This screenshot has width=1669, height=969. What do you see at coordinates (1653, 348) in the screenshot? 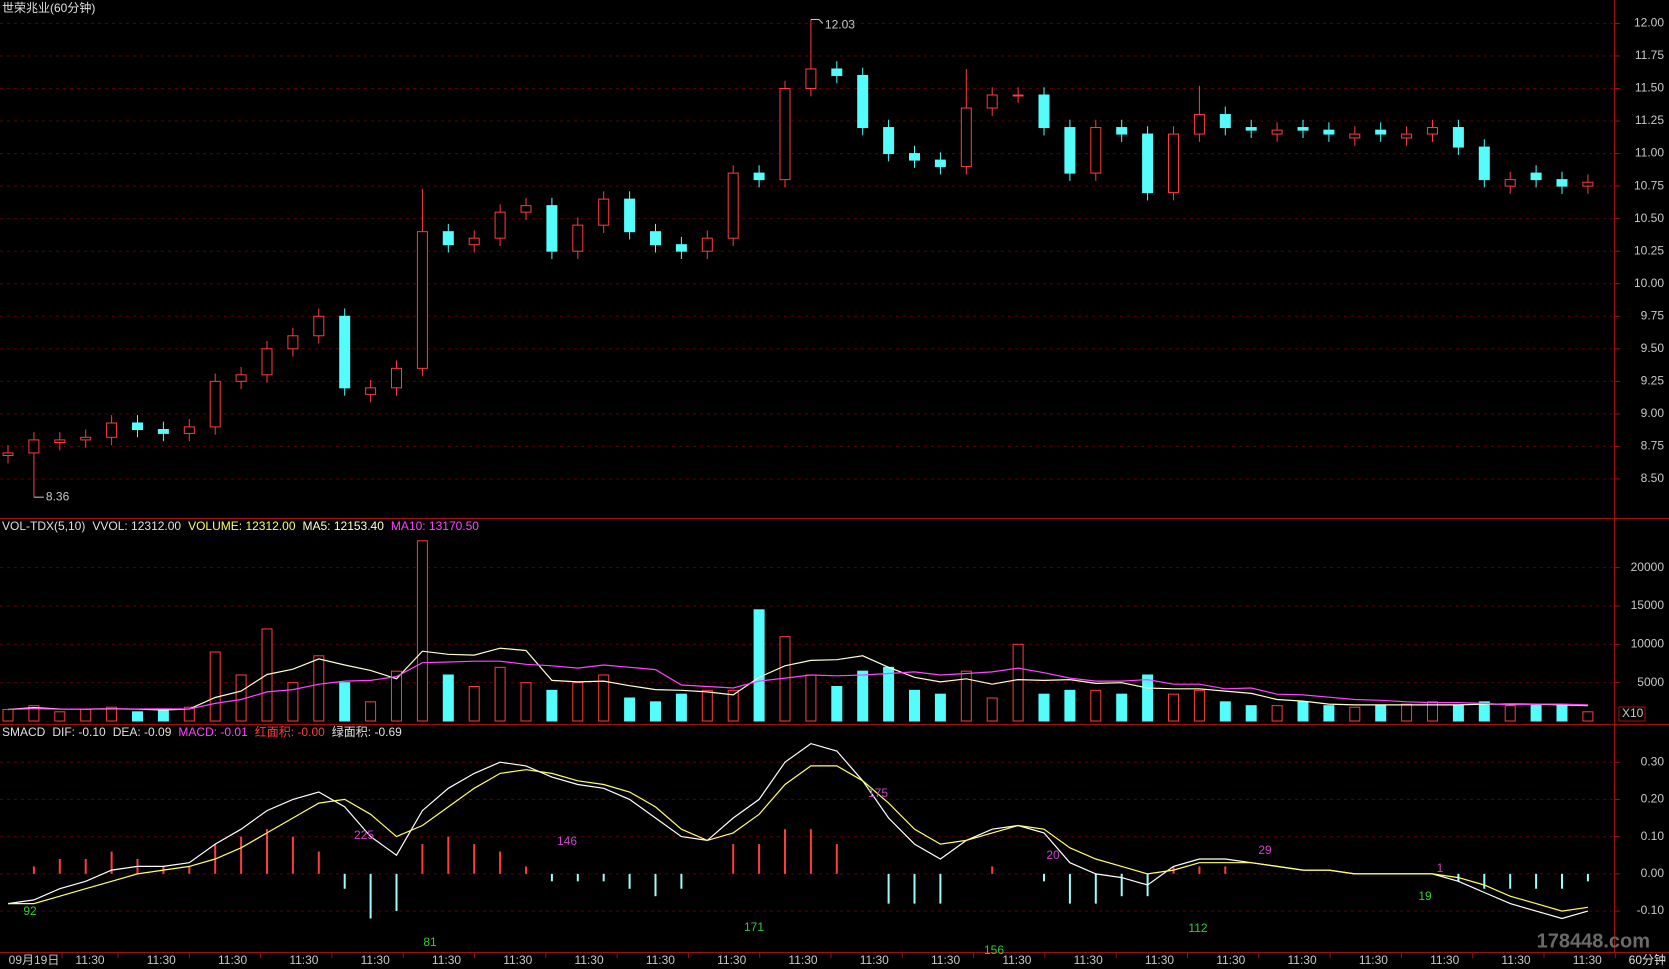
I see `y-tick-label: 9.50` at bounding box center [1653, 348].